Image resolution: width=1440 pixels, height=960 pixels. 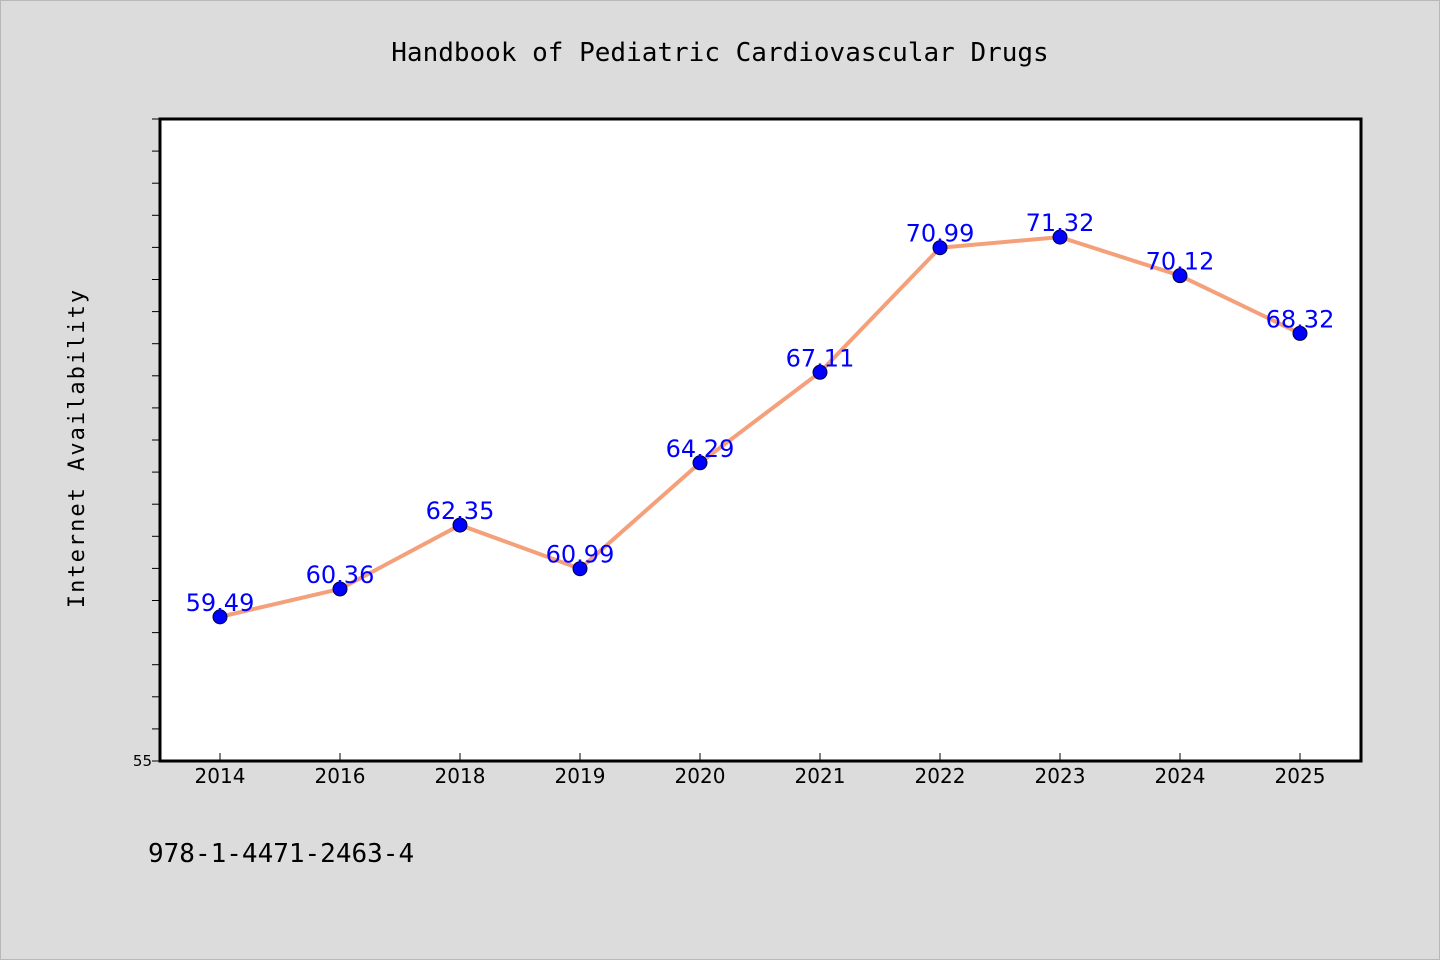 What do you see at coordinates (700, 449) in the screenshot?
I see `data-label: 64.29` at bounding box center [700, 449].